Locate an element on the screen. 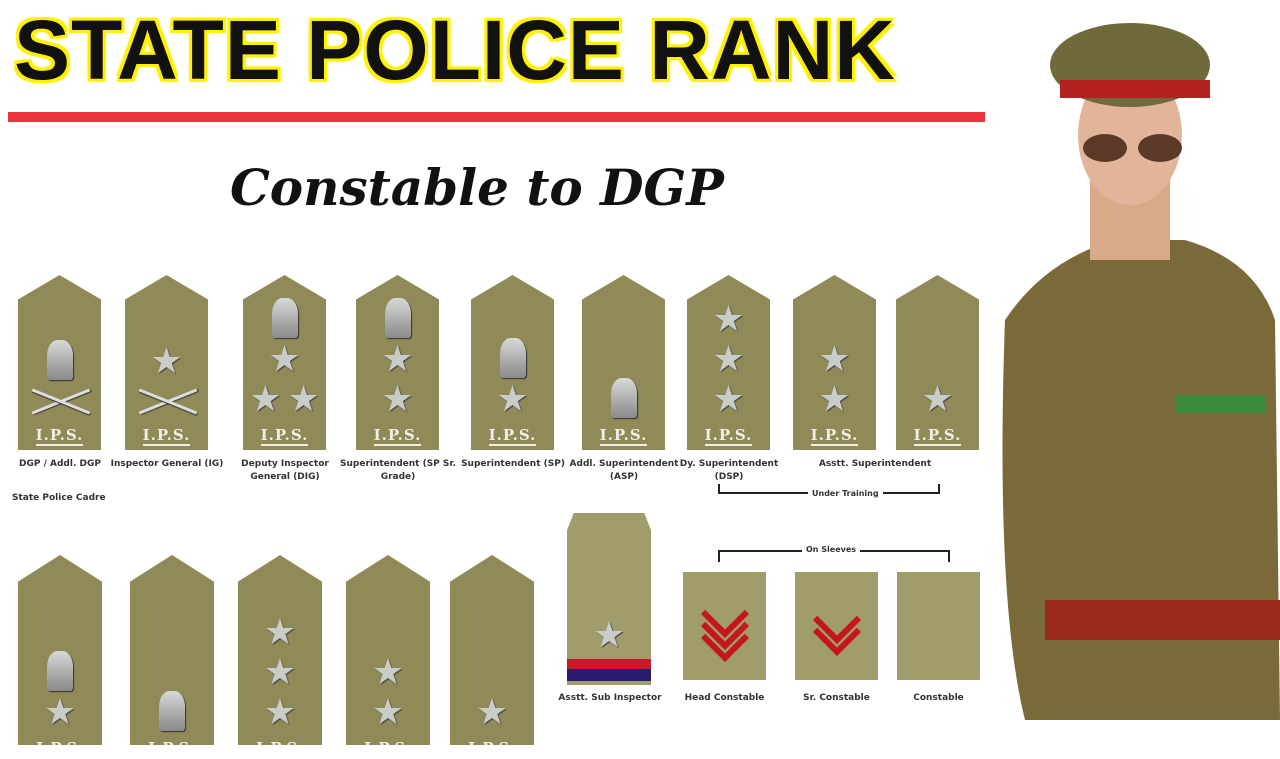 This screenshot has width=1280, height=759. star-pair: ★ ★ is located at coordinates (284, 400).